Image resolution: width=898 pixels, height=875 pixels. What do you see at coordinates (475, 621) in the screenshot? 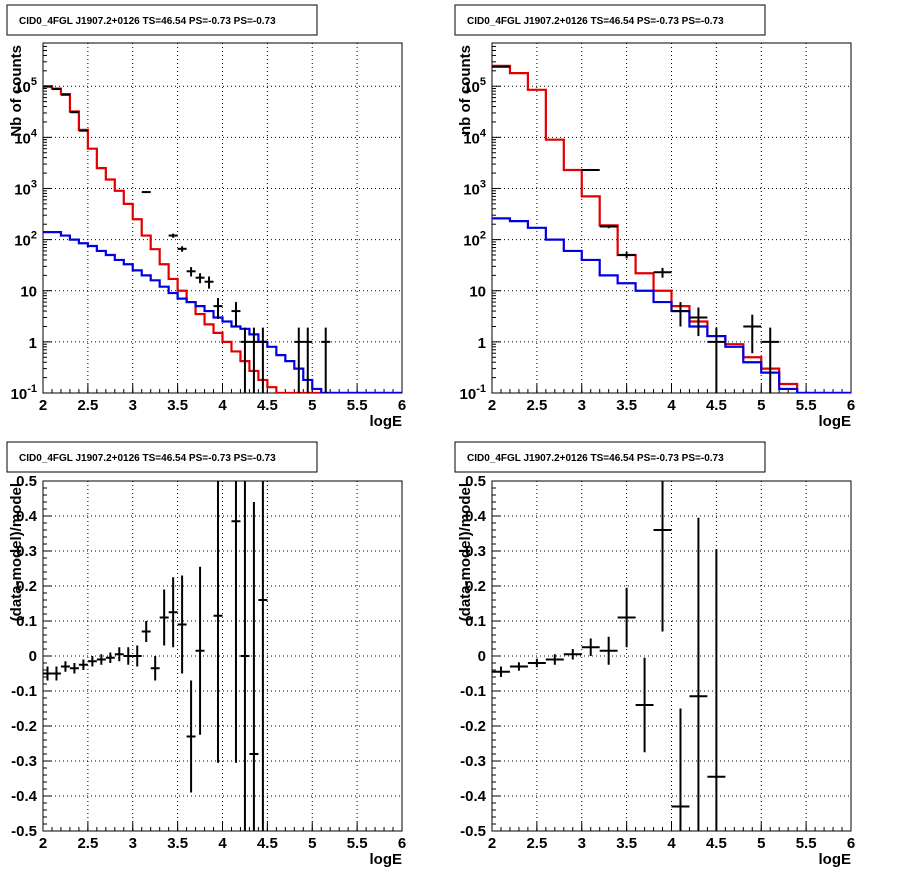
I see `y-tick-label: 0.1` at bounding box center [475, 621].